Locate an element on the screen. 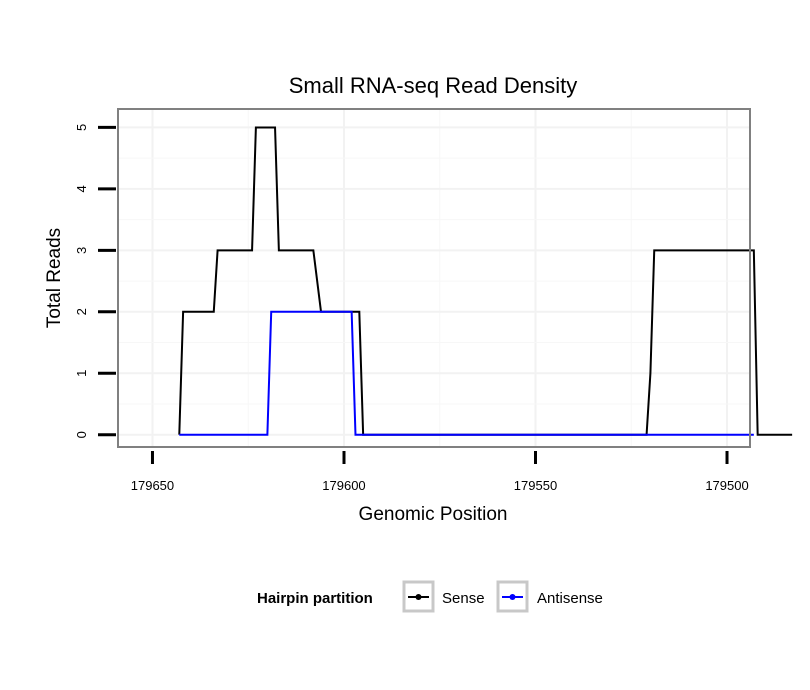 This screenshot has height=690, width=810. legend-item-sense: Sense is located at coordinates (443, 596).